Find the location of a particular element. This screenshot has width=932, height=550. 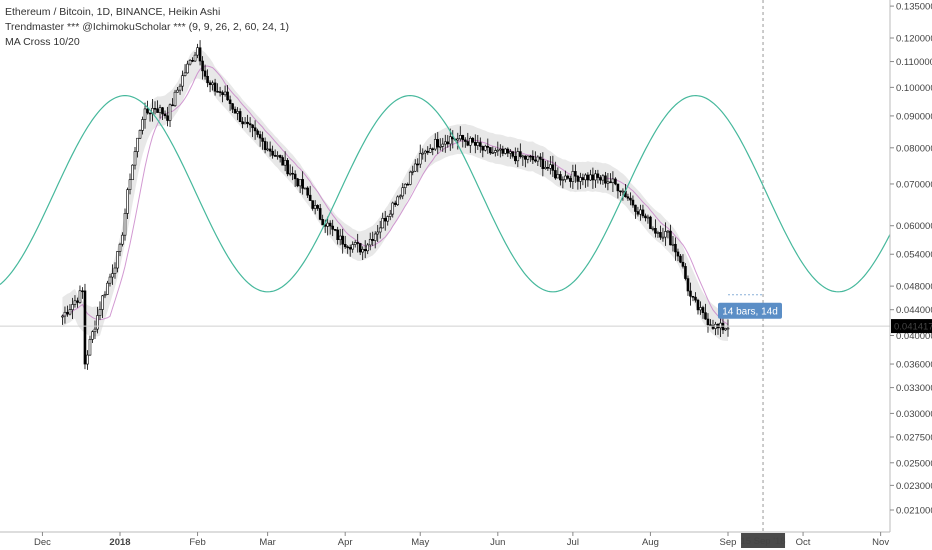

price-tick-label: 0.040000 is located at coordinates (914, 336).